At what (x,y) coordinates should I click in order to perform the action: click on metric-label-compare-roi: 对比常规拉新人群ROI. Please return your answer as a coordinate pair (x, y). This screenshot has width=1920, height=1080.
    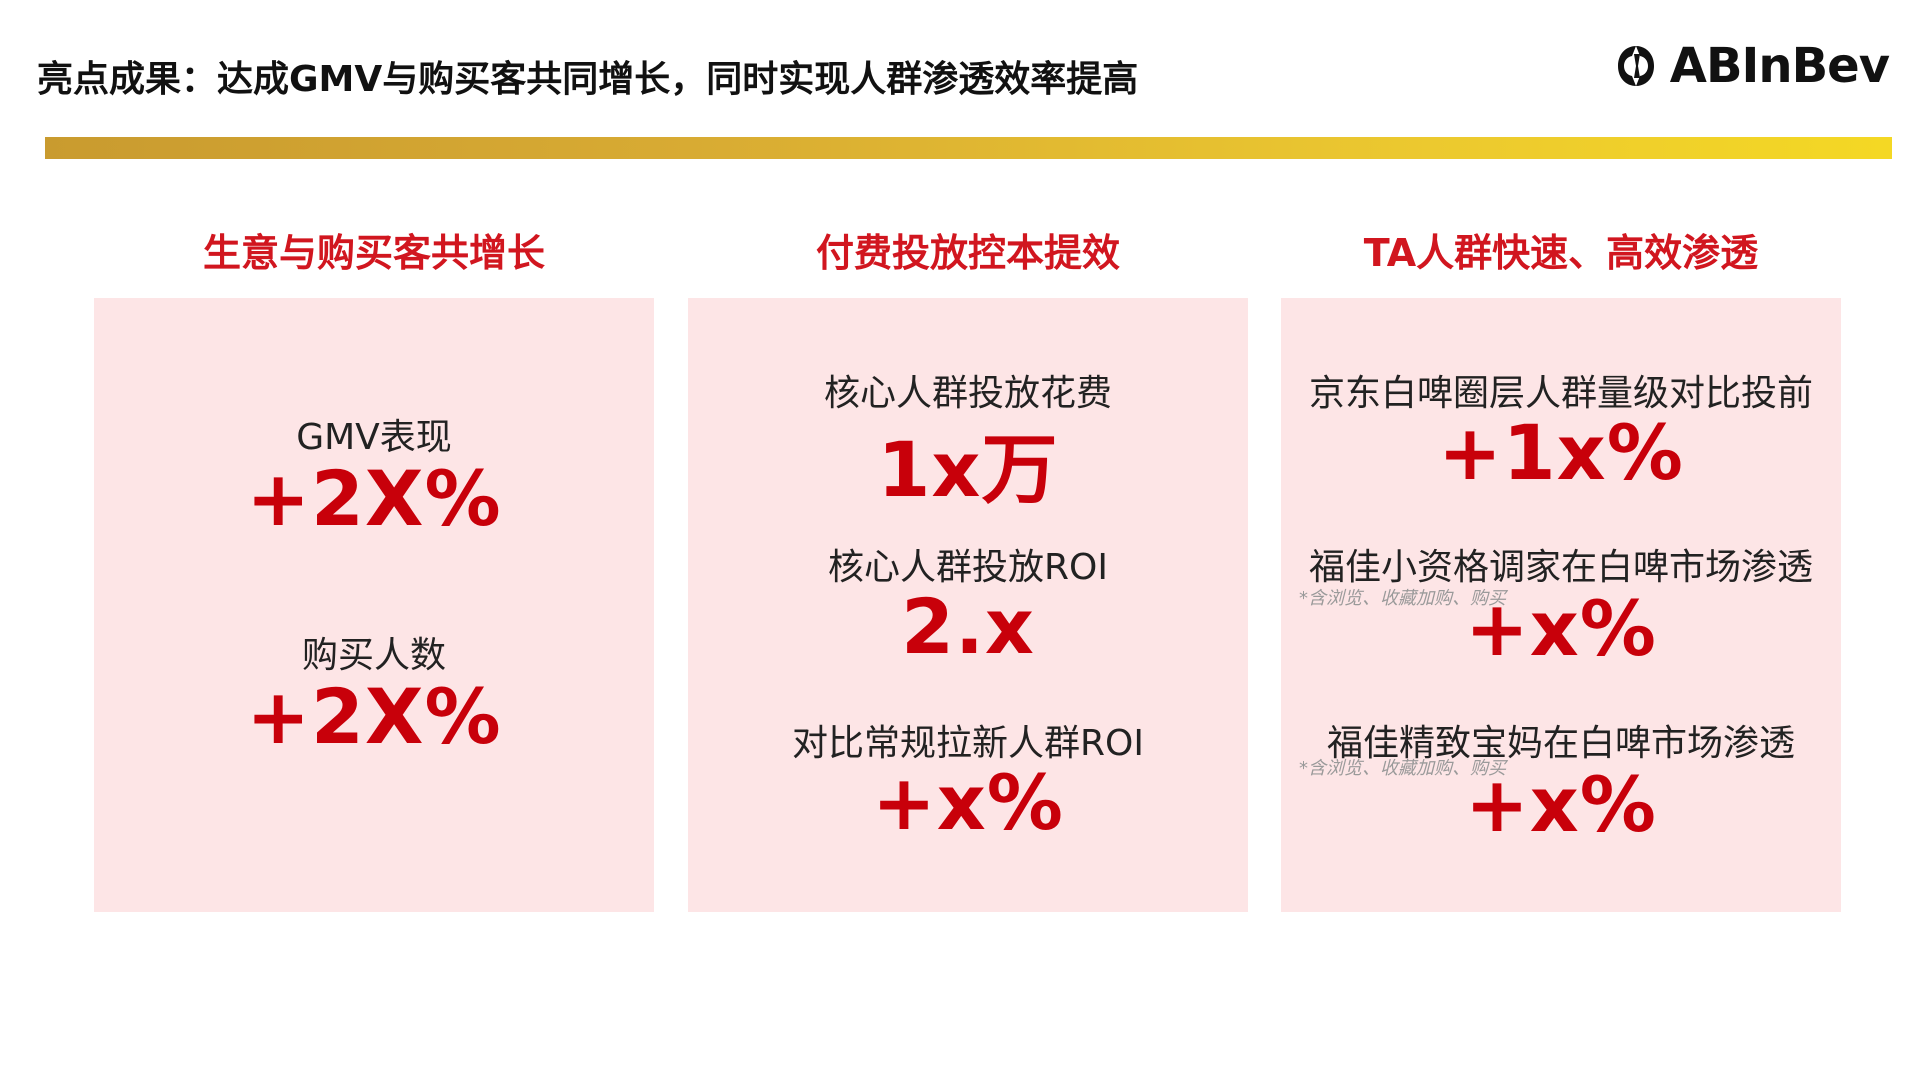
    Looking at the image, I should click on (968, 743).